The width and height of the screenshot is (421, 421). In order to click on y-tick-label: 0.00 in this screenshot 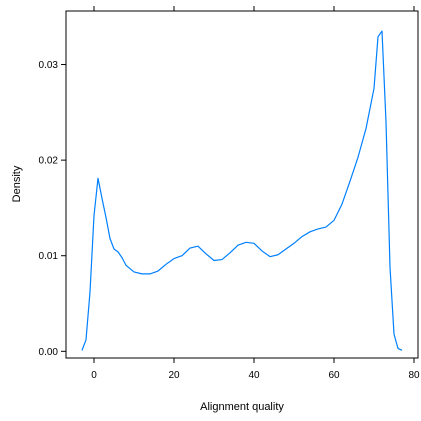, I will do `click(49, 352)`.